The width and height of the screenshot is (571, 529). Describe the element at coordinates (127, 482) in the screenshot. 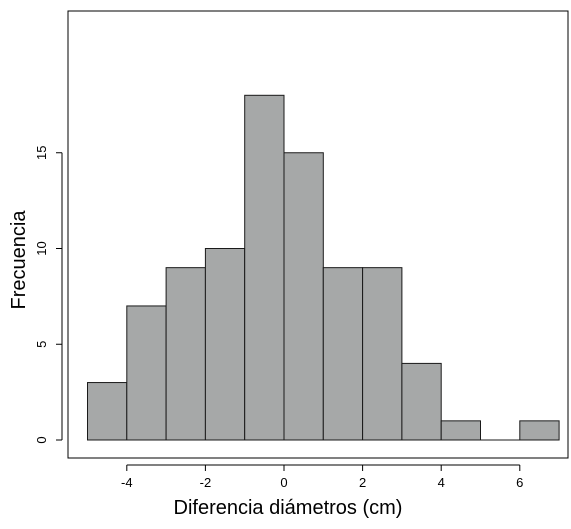

I see `x-tick-label: -4` at that location.